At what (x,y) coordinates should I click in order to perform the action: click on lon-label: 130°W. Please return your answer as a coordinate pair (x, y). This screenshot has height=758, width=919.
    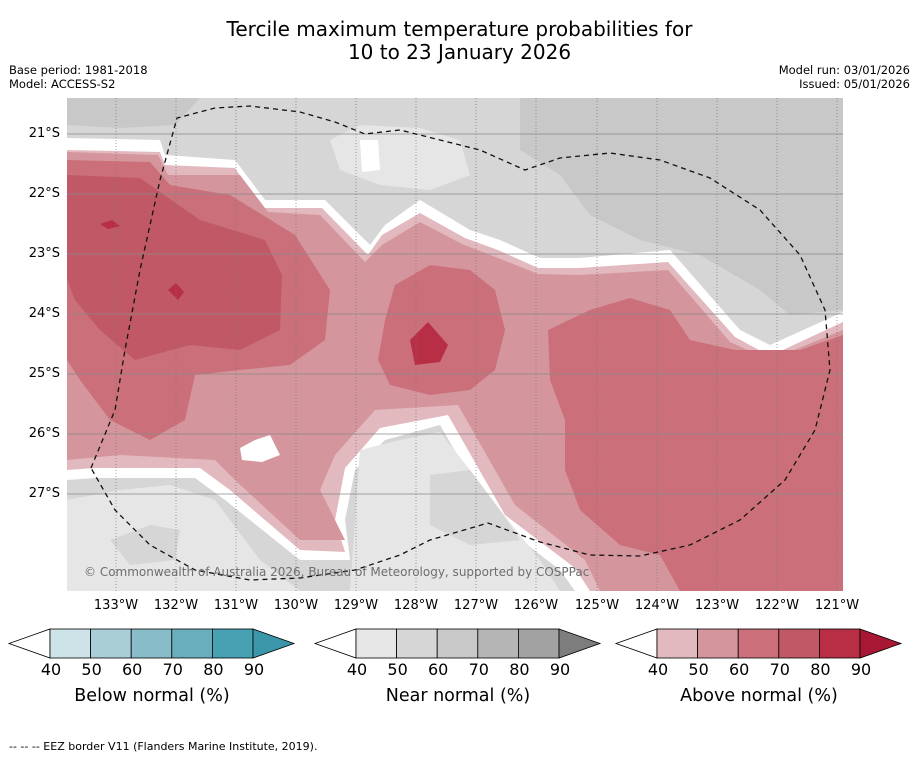
    Looking at the image, I should click on (296, 605).